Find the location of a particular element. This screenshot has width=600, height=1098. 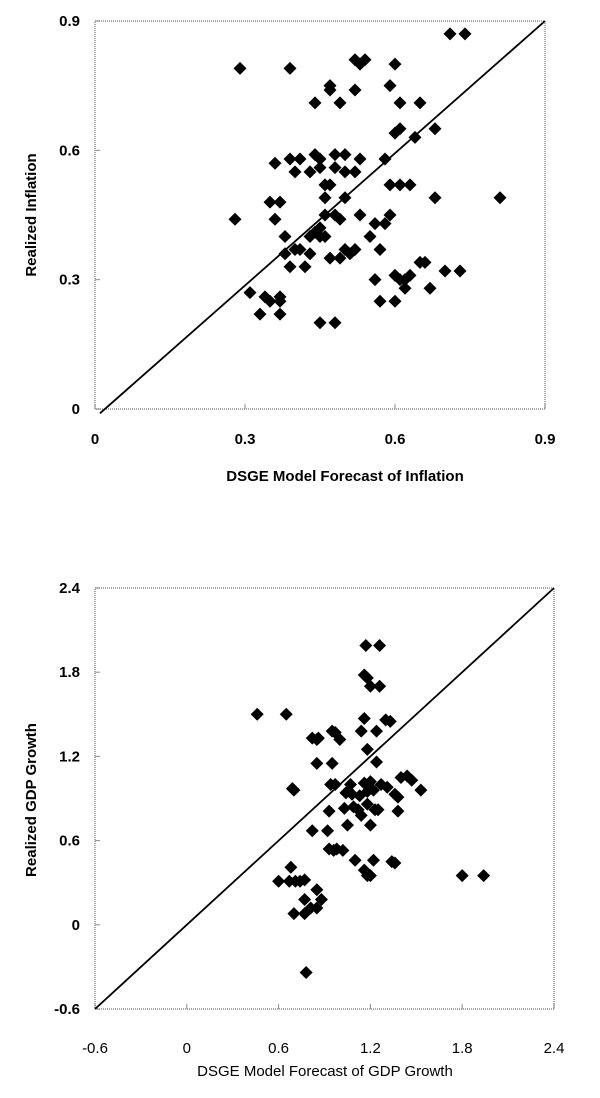

x-axis-title: DSGE Model Forecast of GDP Growth is located at coordinates (325, 1071).